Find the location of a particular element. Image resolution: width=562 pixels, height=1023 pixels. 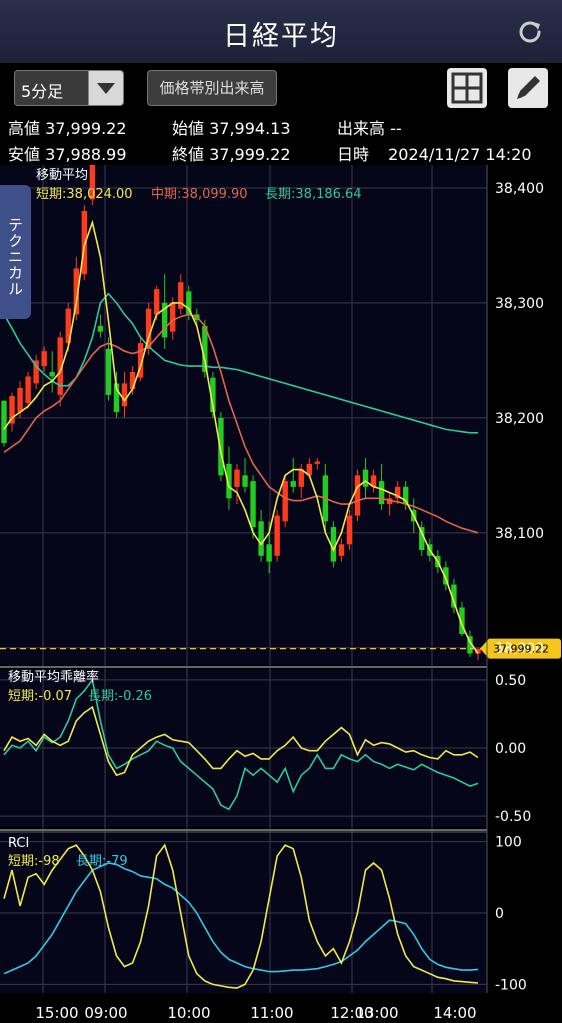

legend-entry: 長期:-79 is located at coordinates (102, 861).